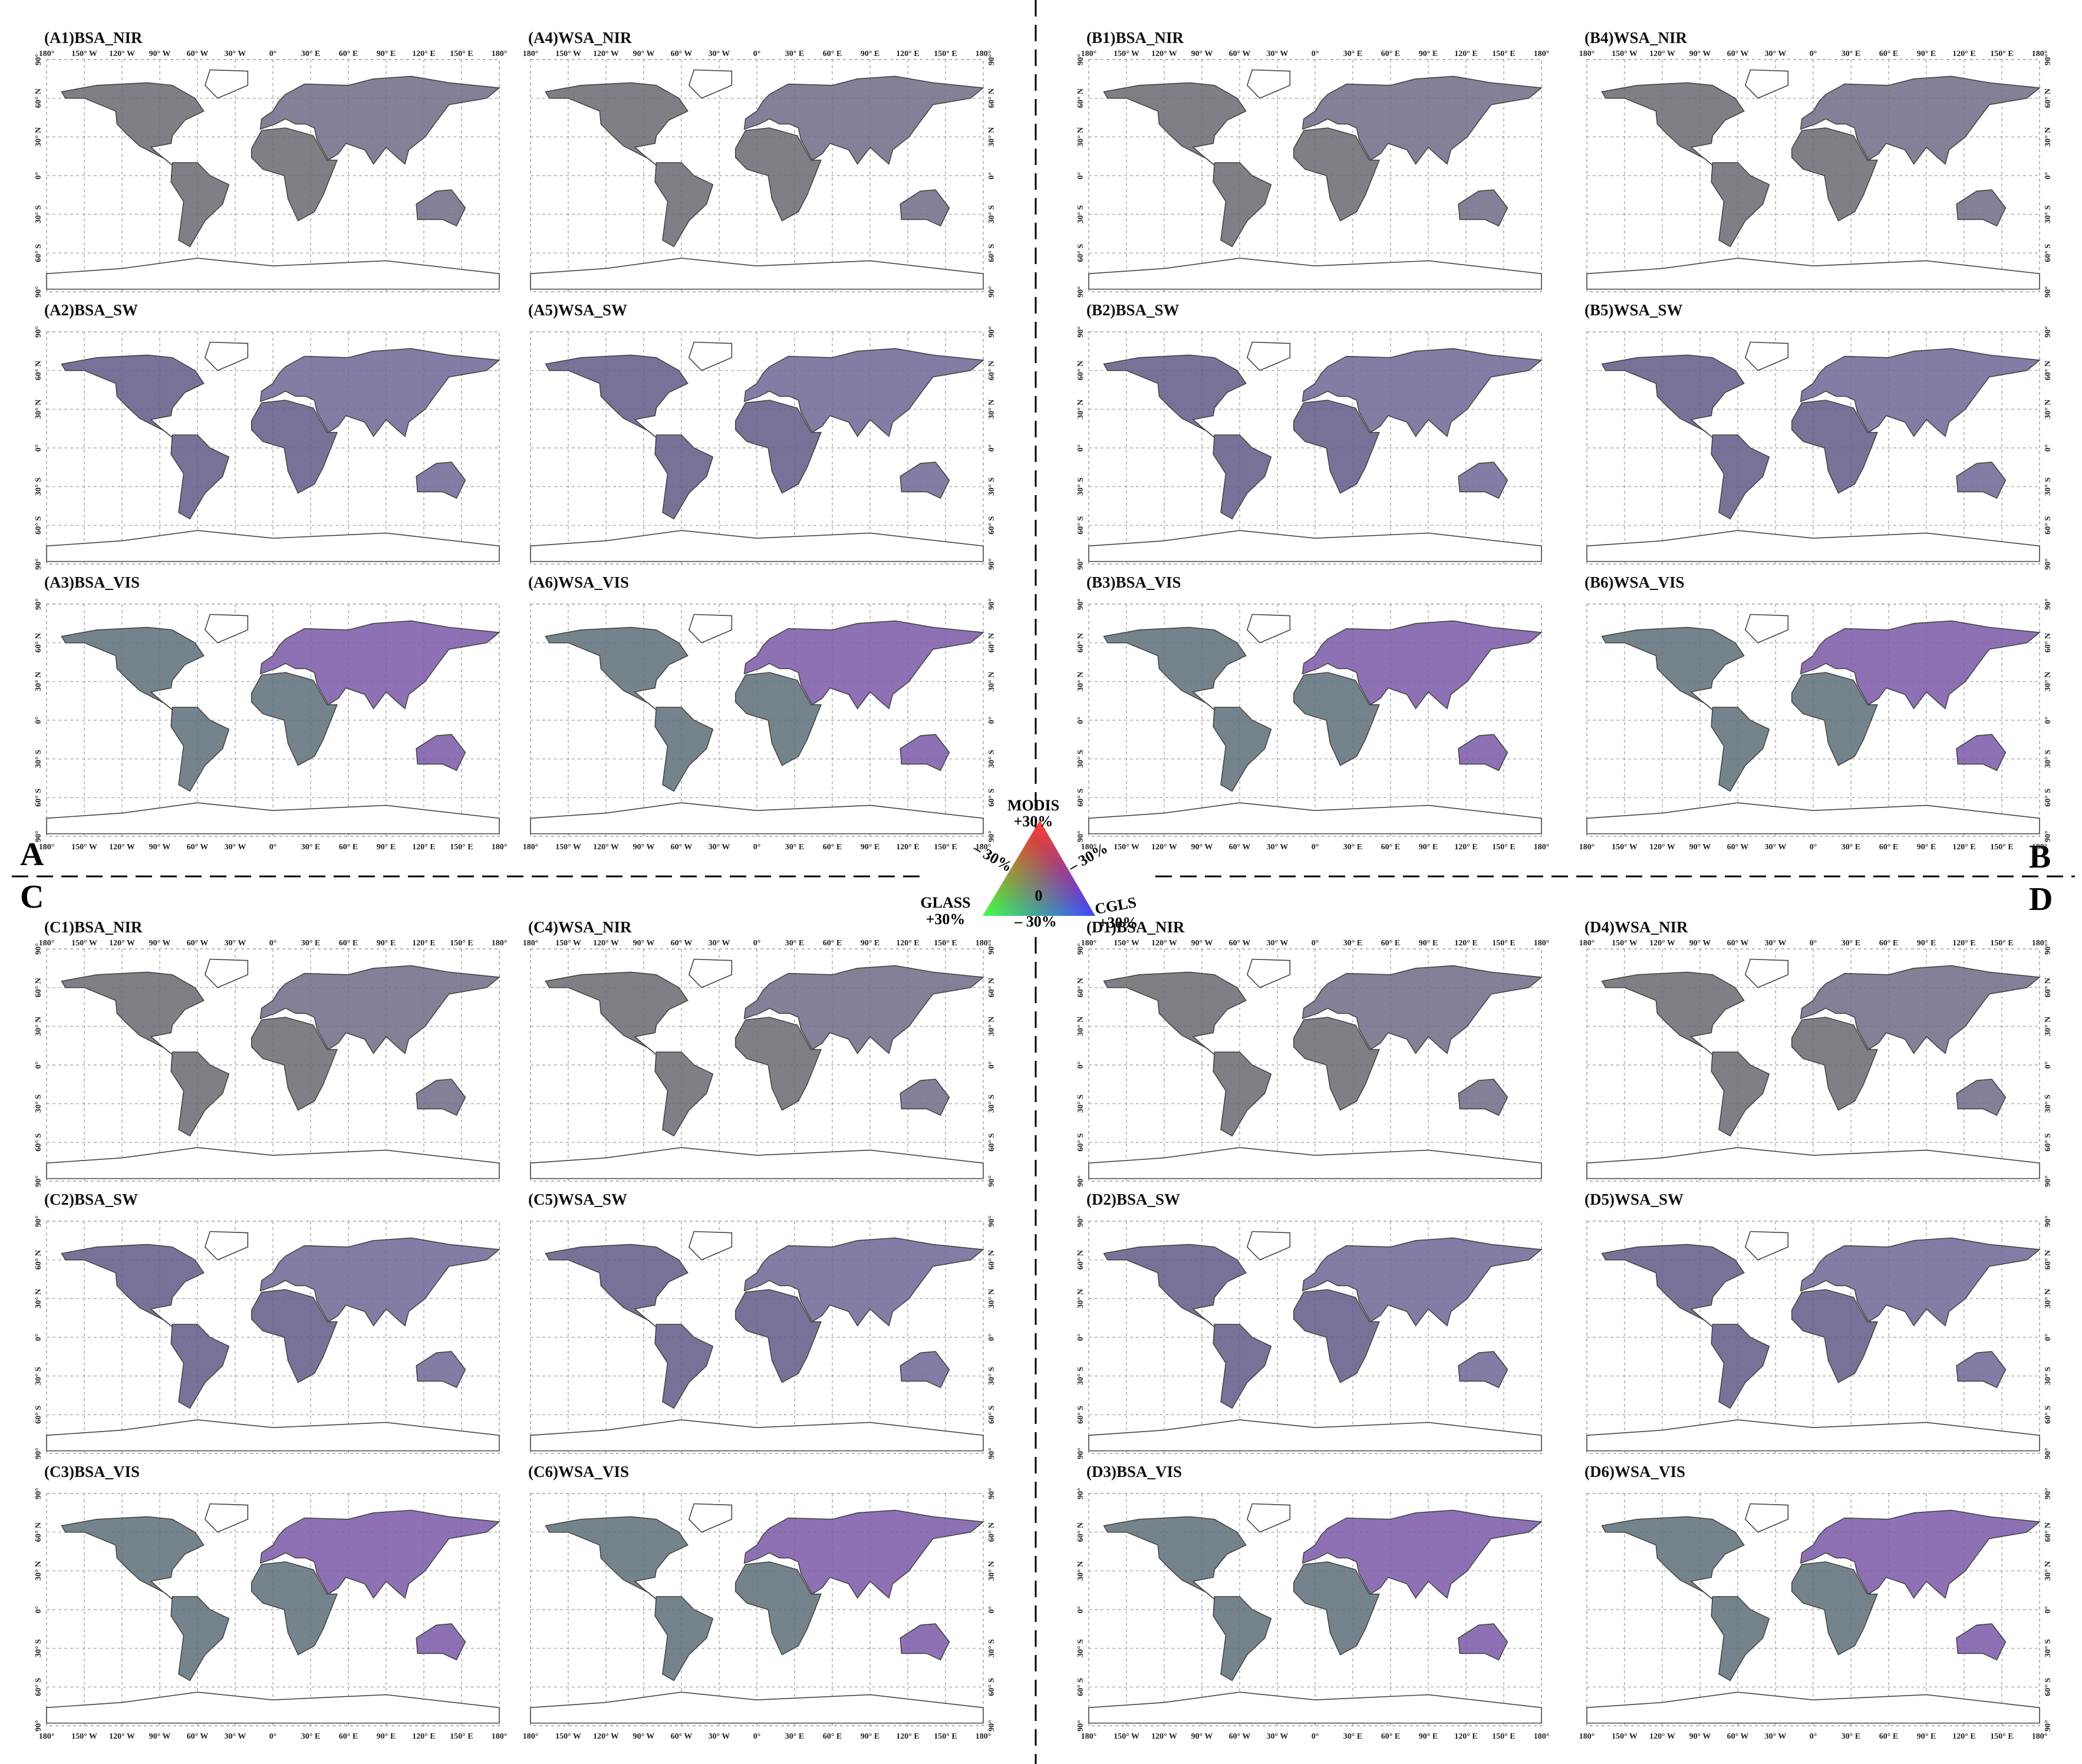 The height and width of the screenshot is (1764, 2082). Describe the element at coordinates (92, 1472) in the screenshot. I see `panel-title: (C3)BSA_VIS` at that location.